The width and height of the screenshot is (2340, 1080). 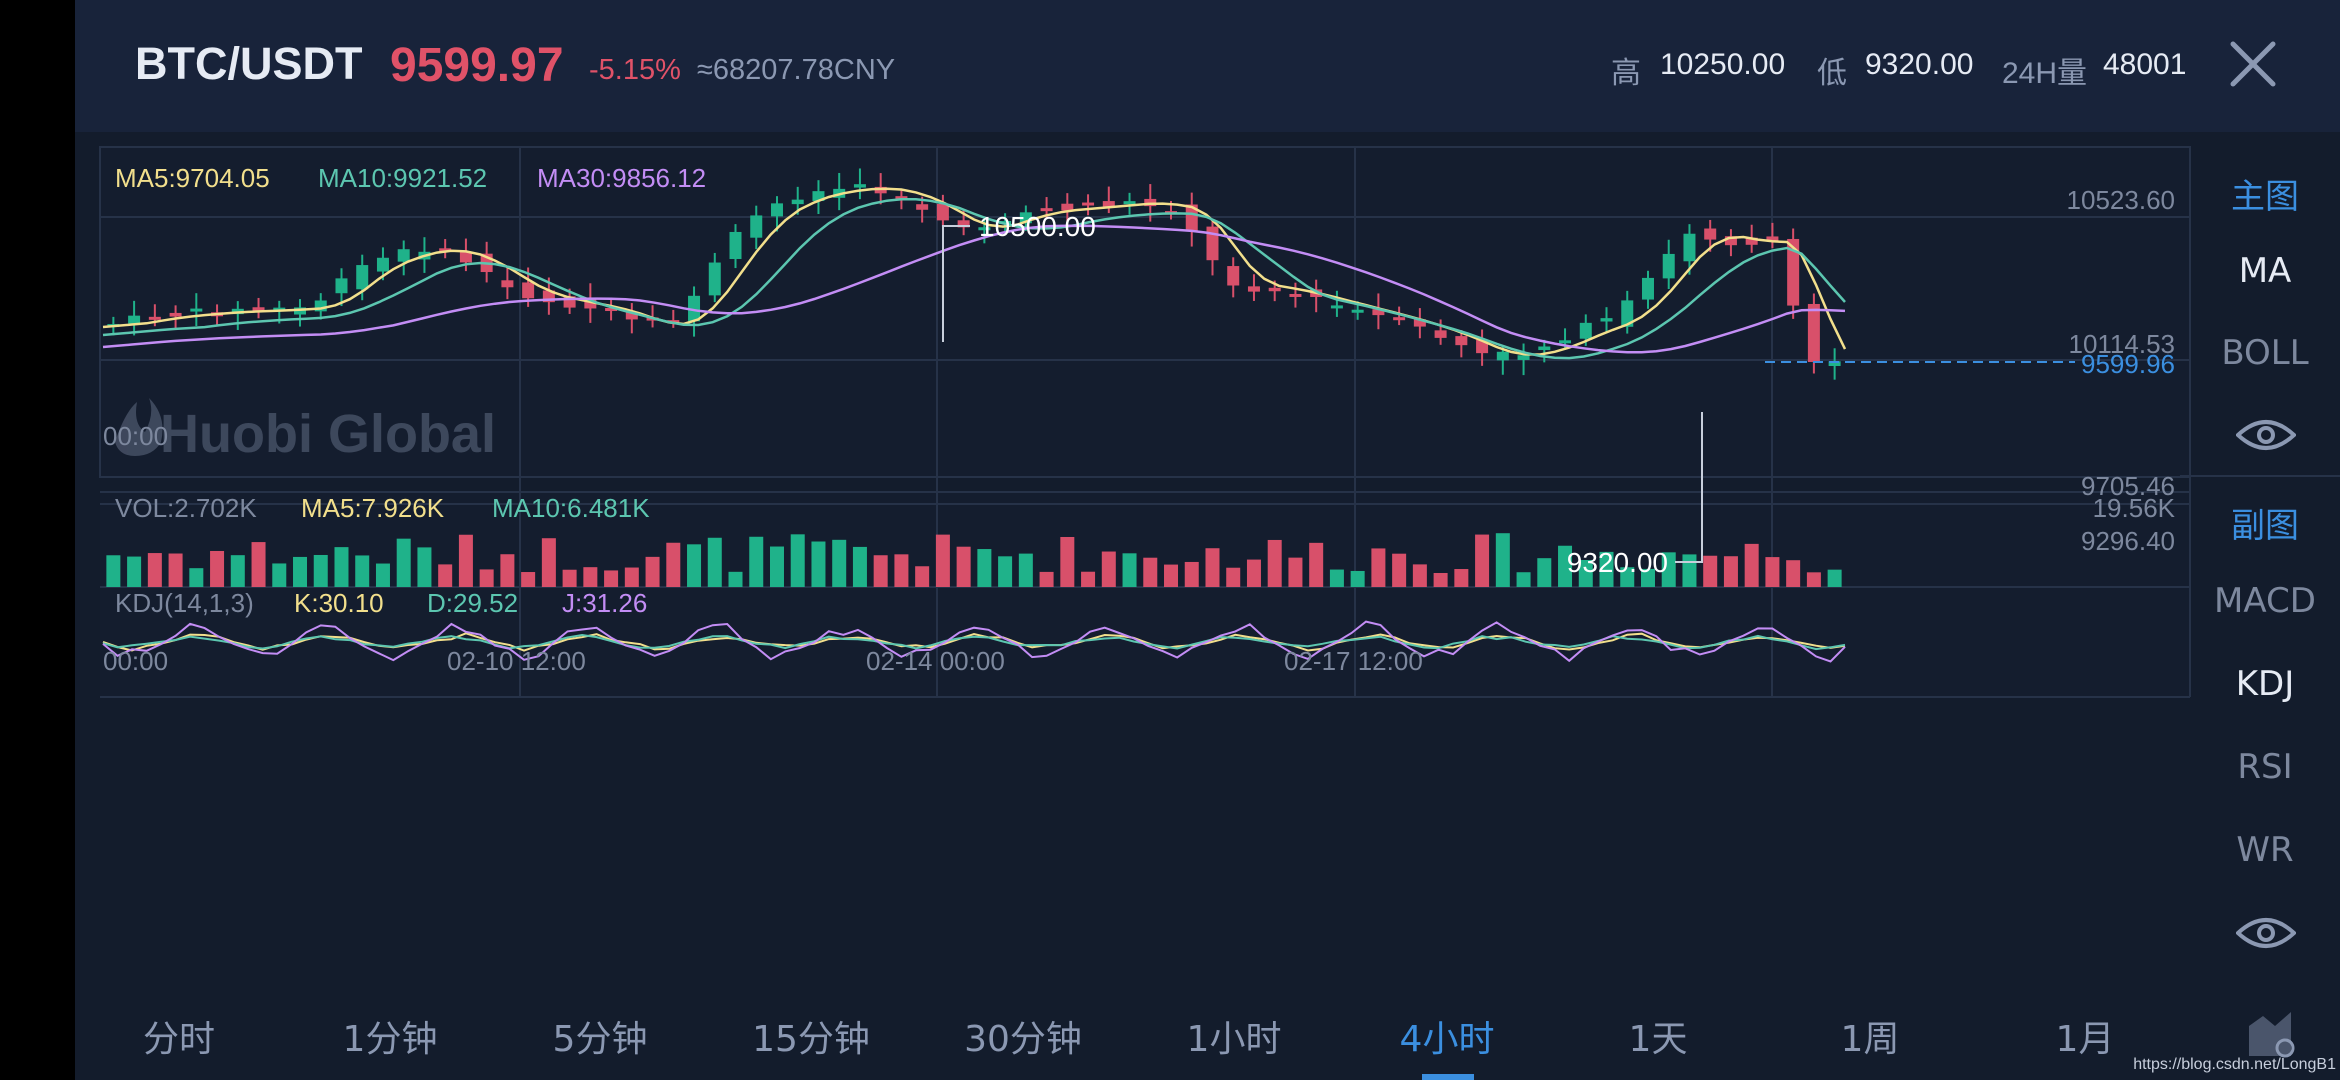 I want to click on kdj-k: K:30.10, so click(x=339, y=603).